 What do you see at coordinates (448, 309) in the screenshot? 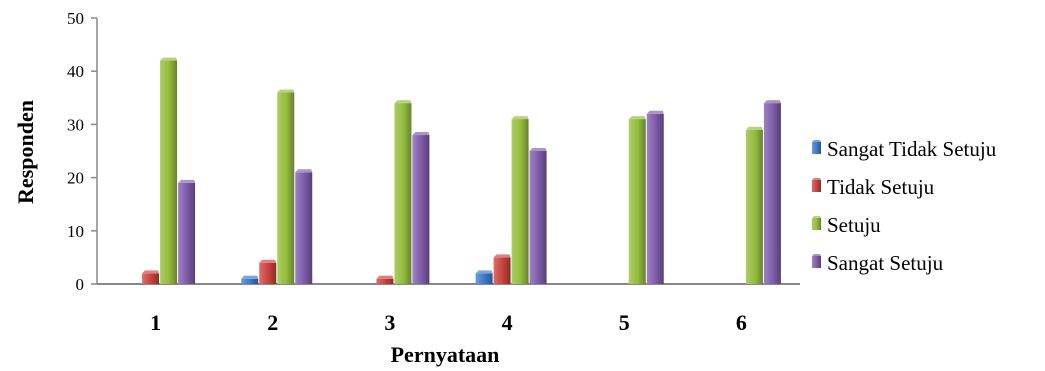
I see `x-axis: 1 2 3 4 5 6` at bounding box center [448, 309].